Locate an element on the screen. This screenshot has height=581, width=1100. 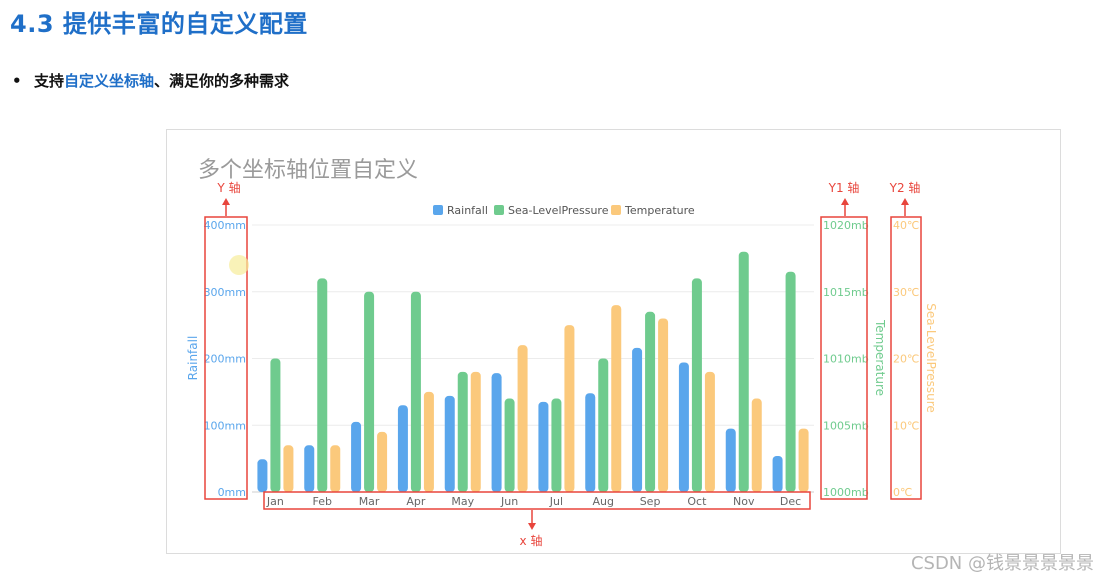
y-tick-label: 100mm is located at coordinates (225, 425).